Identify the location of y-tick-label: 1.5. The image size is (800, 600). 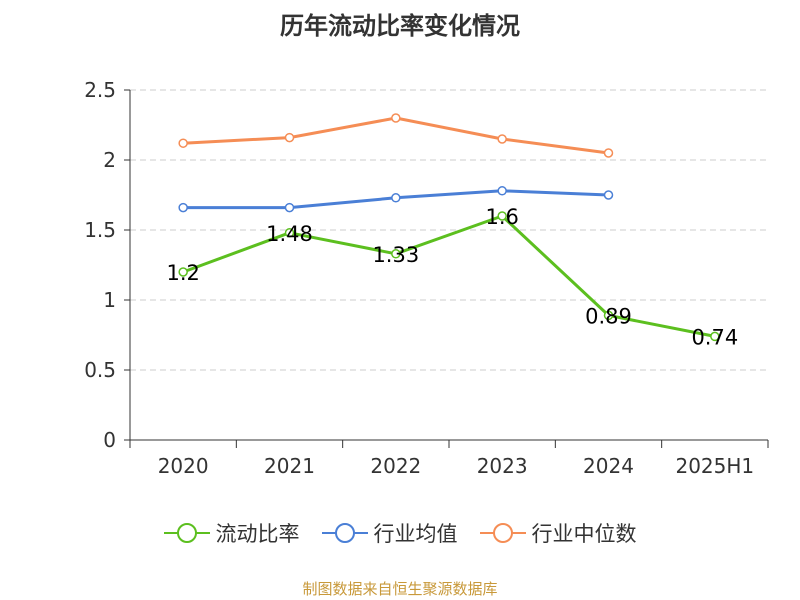
(100, 230).